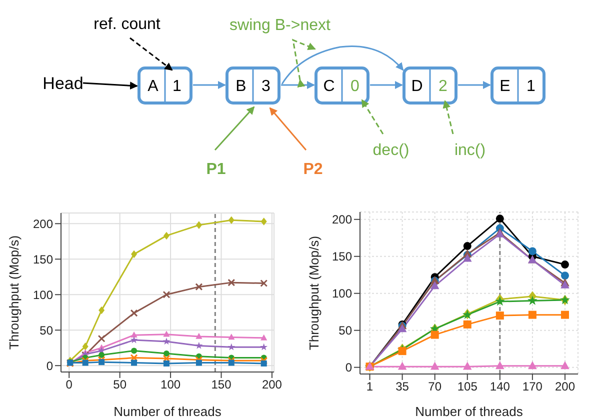  Describe the element at coordinates (329, 86) in the screenshot. I see `text: C` at that location.